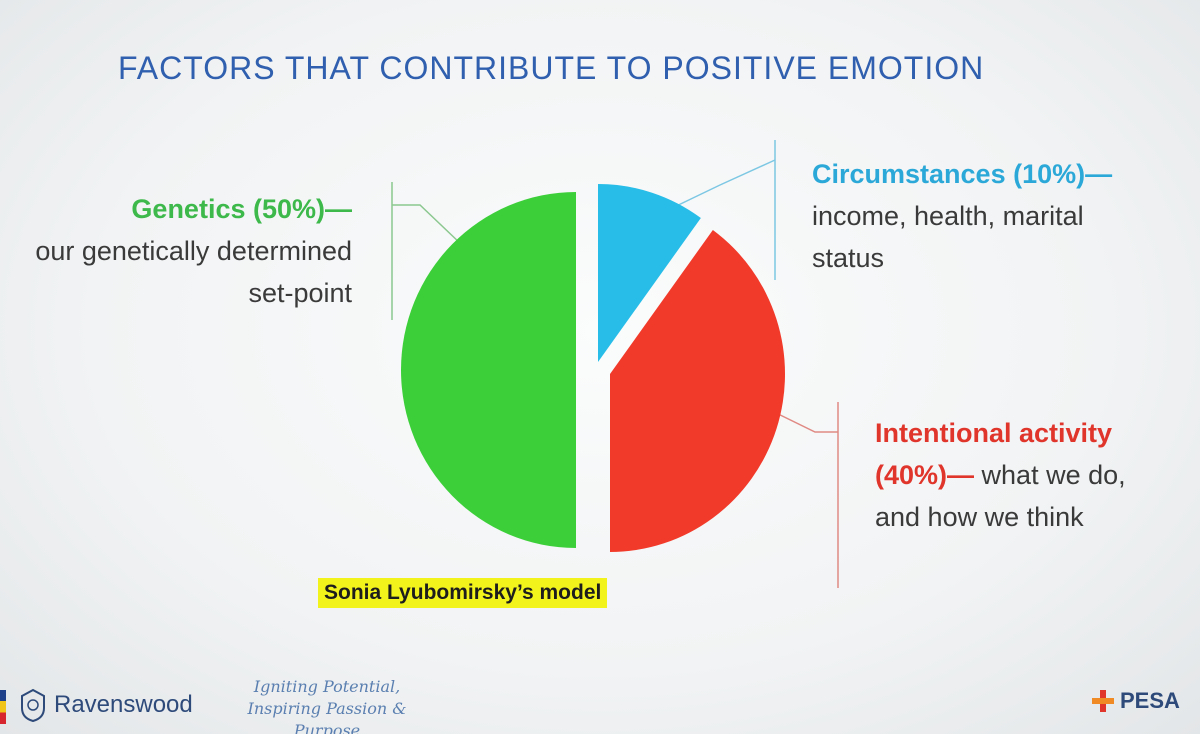 The height and width of the screenshot is (734, 1200). I want to click on school-name: Ravenswood, so click(123, 704).